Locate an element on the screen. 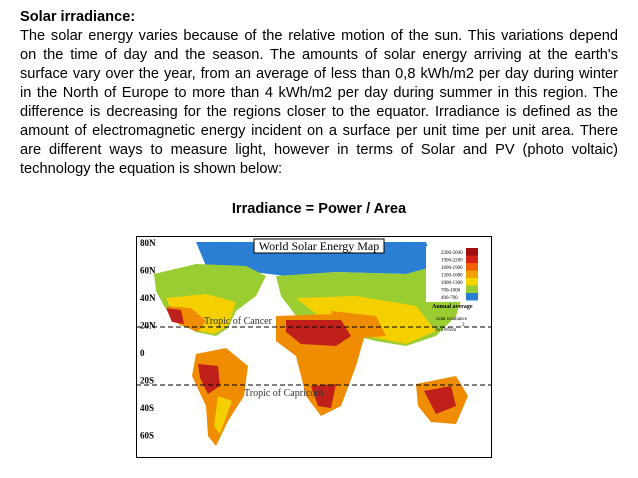 The image size is (638, 478). legend-caption: solar irradiance is located at coordinates (452, 319).